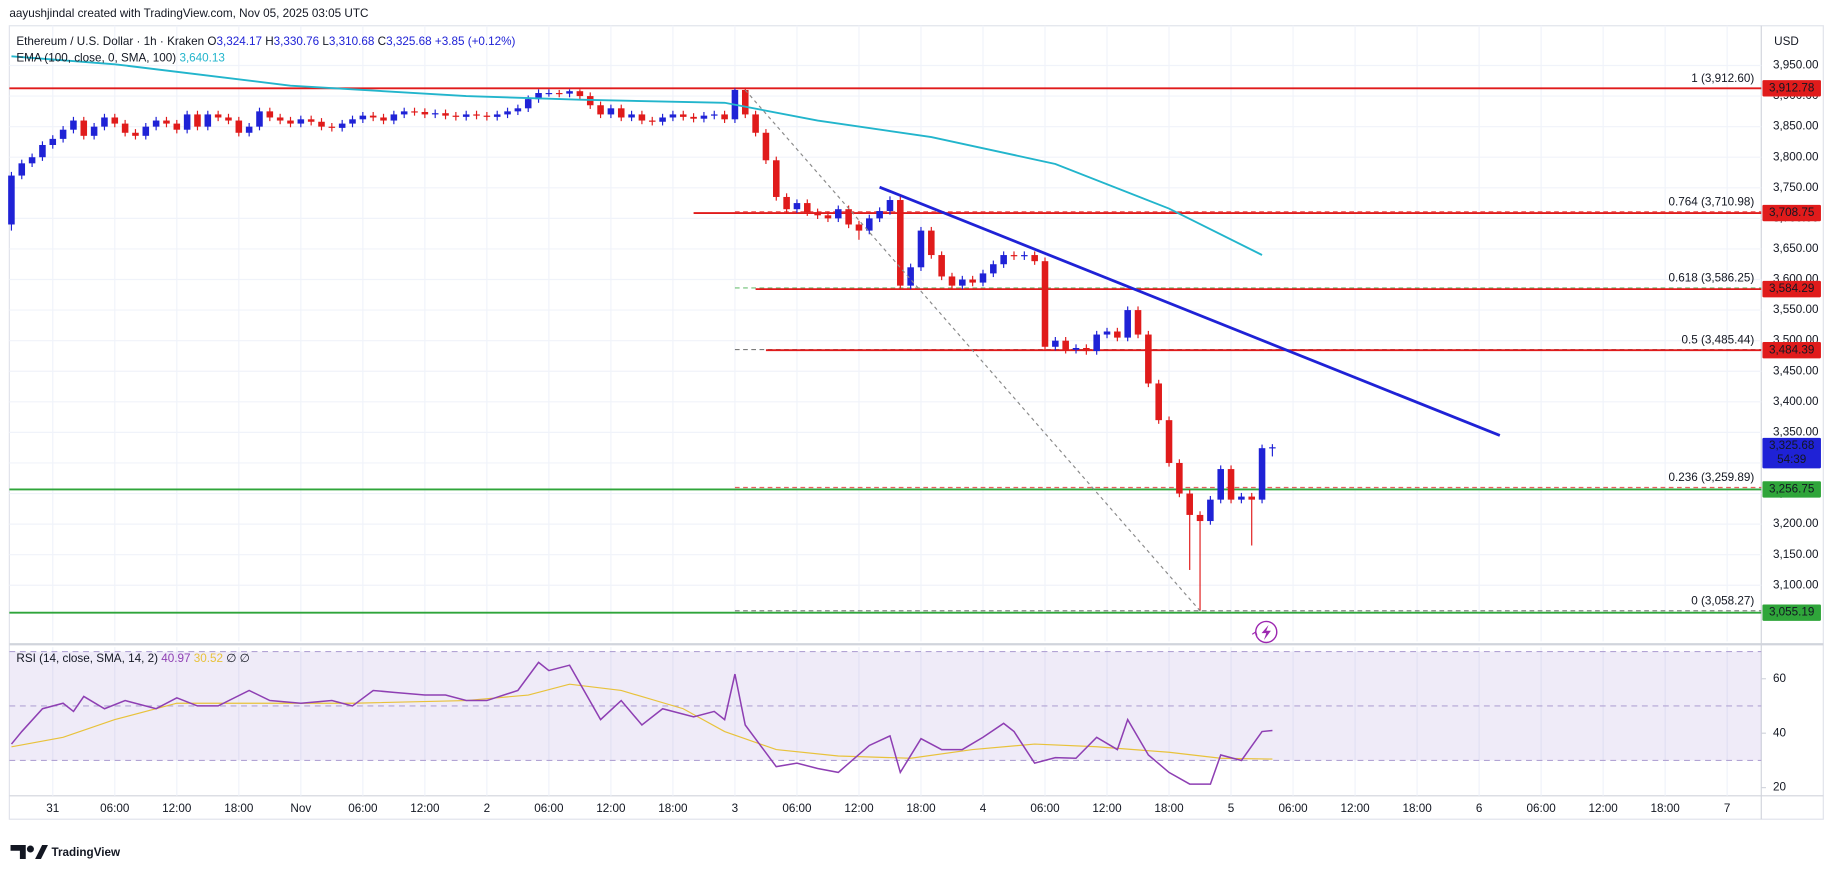 The image size is (1835, 883). What do you see at coordinates (231, 658) in the screenshot?
I see `rsi-extra: ∅` at bounding box center [231, 658].